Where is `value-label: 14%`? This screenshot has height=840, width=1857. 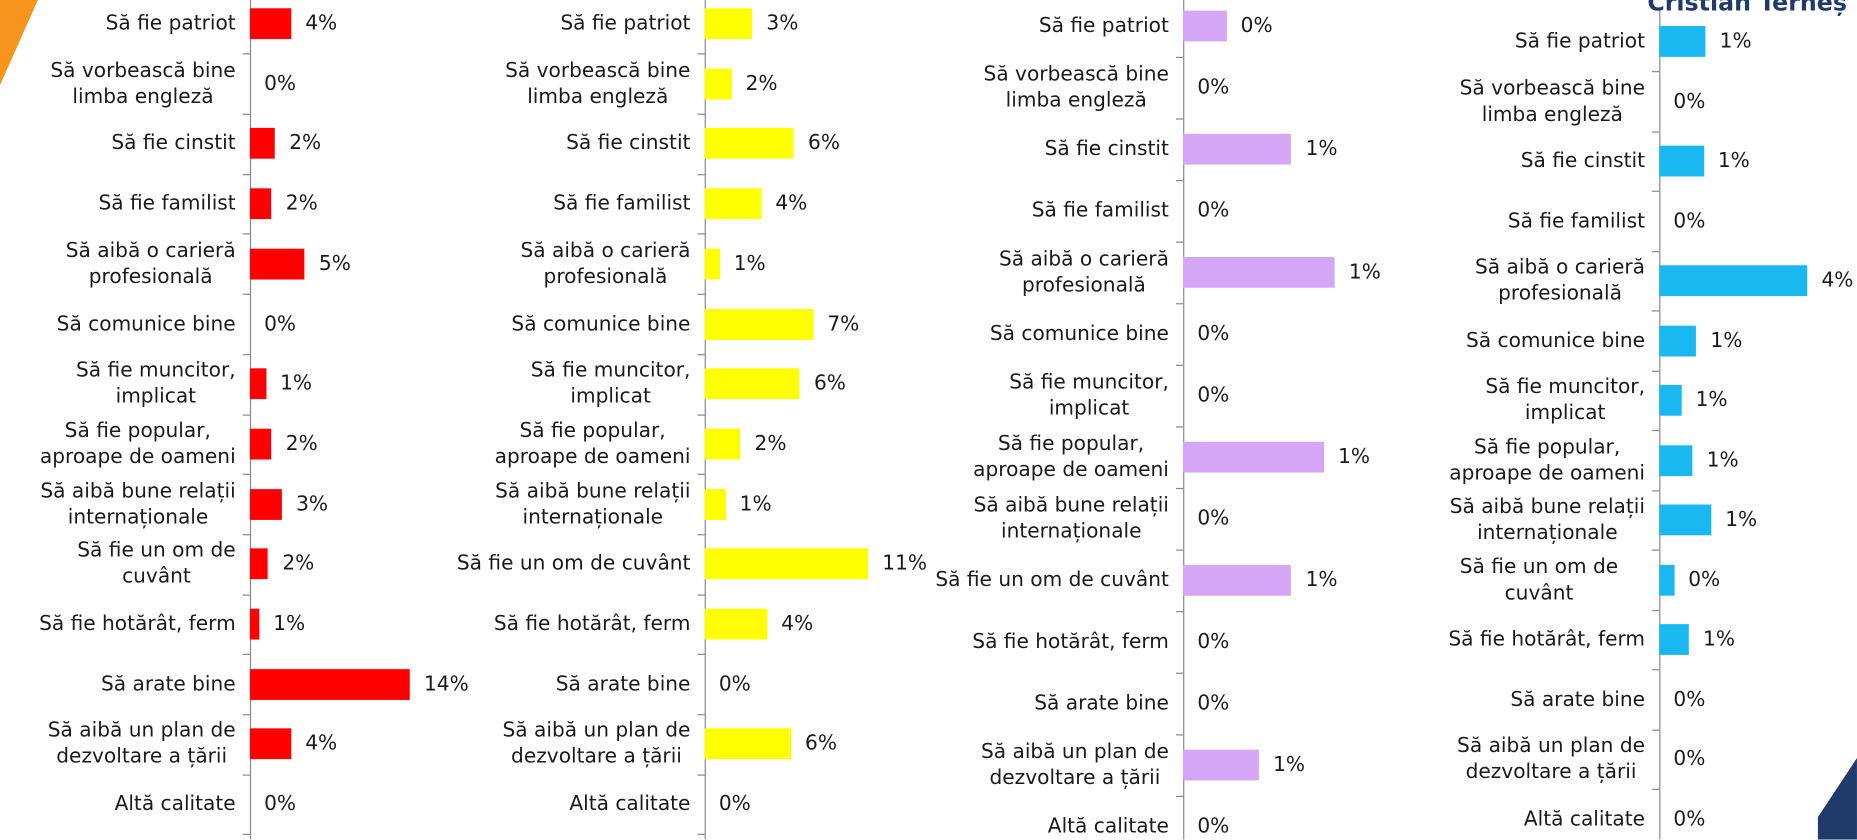
value-label: 14% is located at coordinates (446, 684).